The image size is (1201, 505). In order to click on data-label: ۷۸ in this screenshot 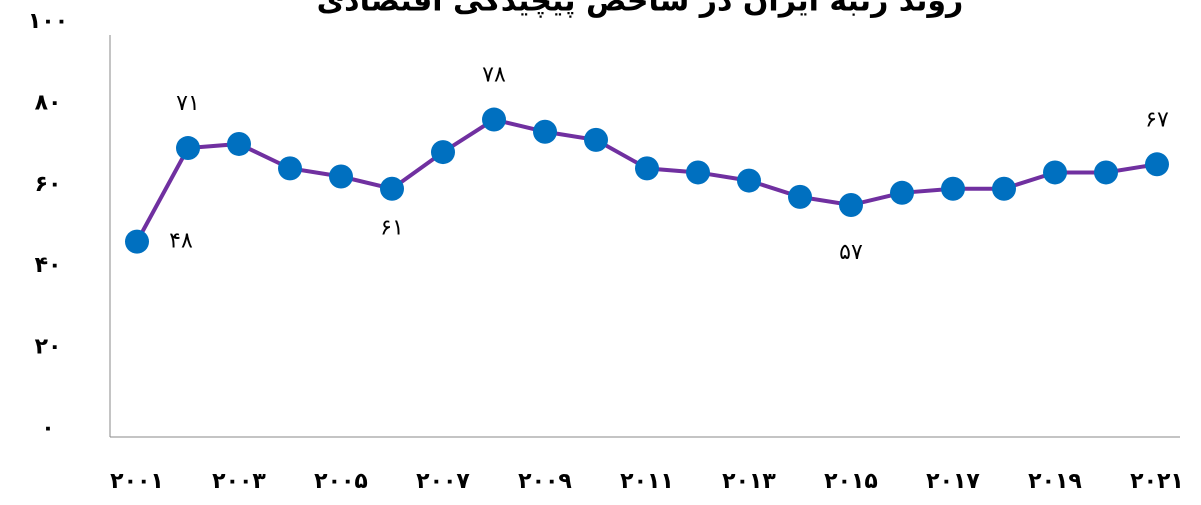, I will do `click(494, 75)`.